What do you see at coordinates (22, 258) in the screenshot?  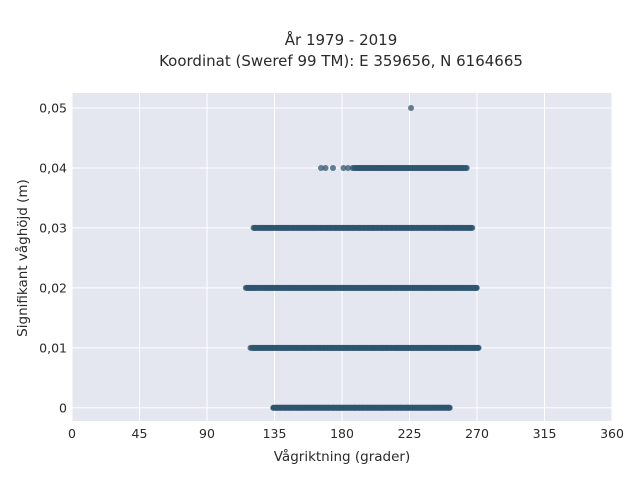 I see `y-axis-label: Signifikant våghöjd (m)` at bounding box center [22, 258].